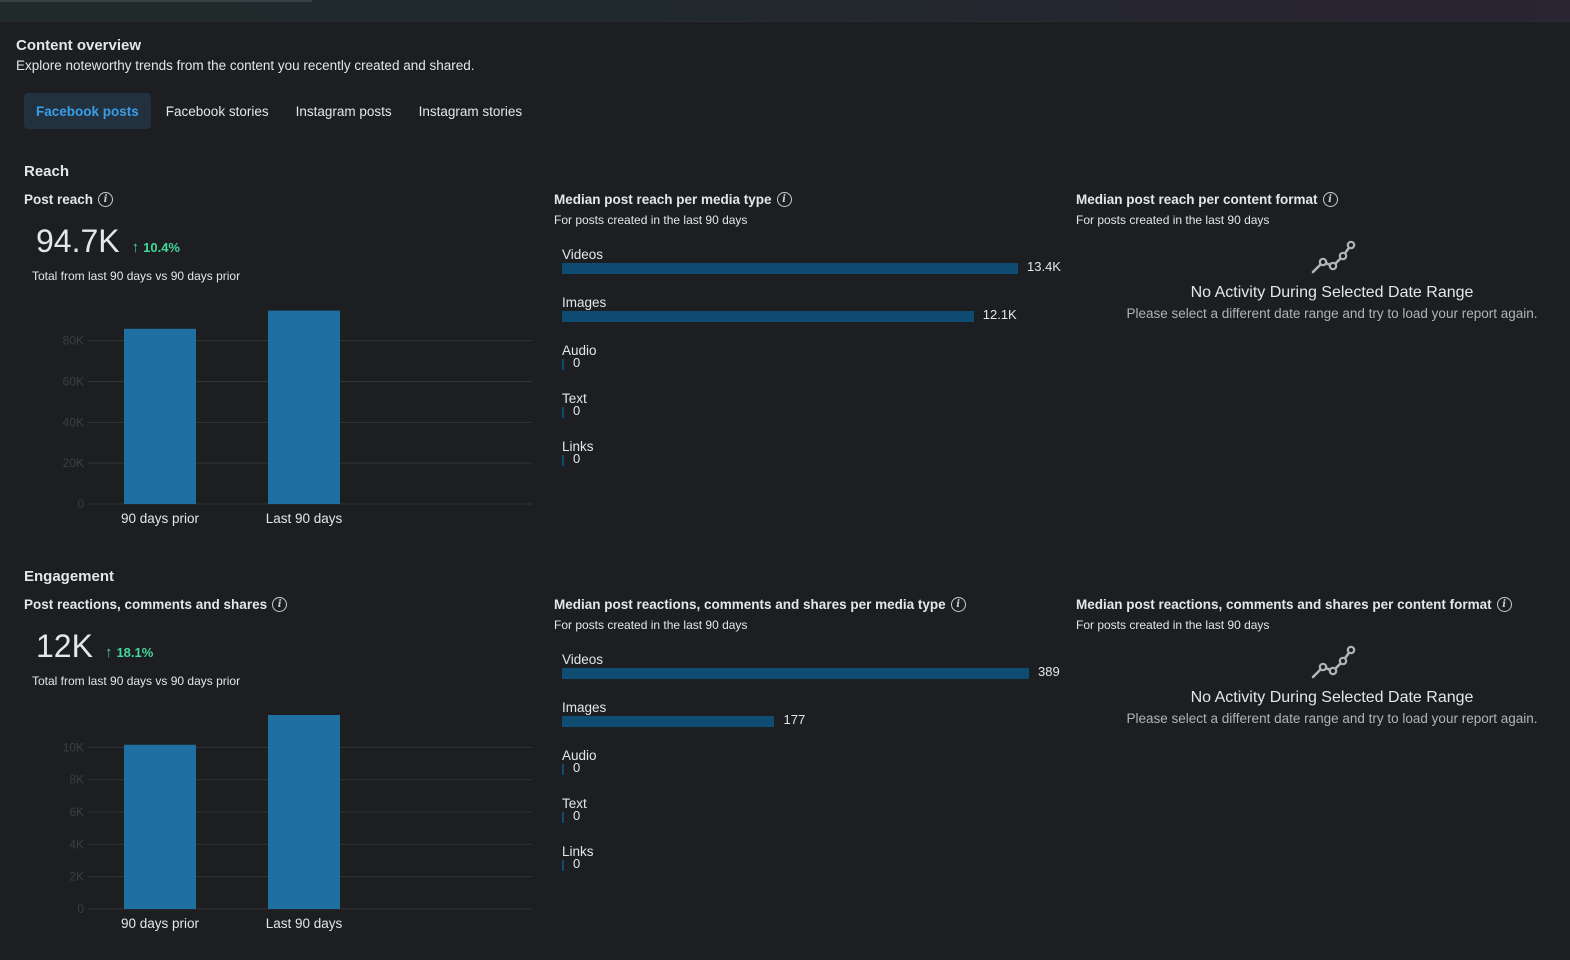 The width and height of the screenshot is (1570, 960). What do you see at coordinates (1173, 220) in the screenshot?
I see `reach-content-format-subtitle: For posts created in the last 90 days` at bounding box center [1173, 220].